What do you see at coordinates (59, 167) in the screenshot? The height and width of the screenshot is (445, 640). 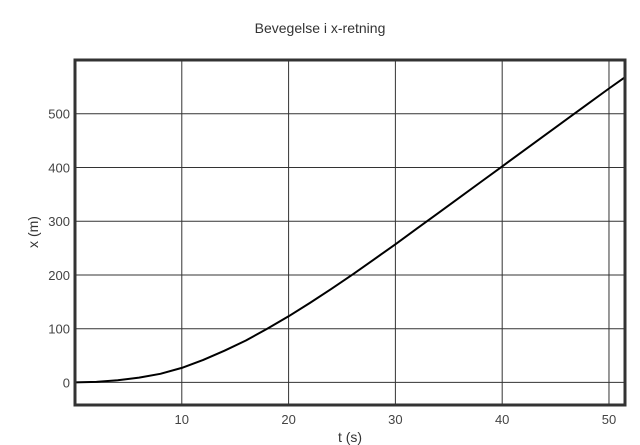 I see `y-tick-label: 400` at bounding box center [59, 167].